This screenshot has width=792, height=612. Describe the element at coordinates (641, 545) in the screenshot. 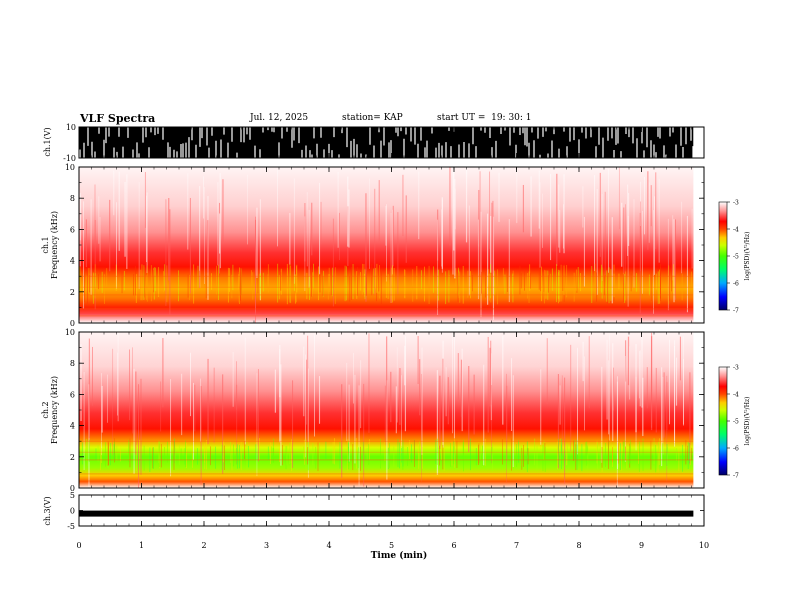

I see `time-tick-label: 9` at that location.